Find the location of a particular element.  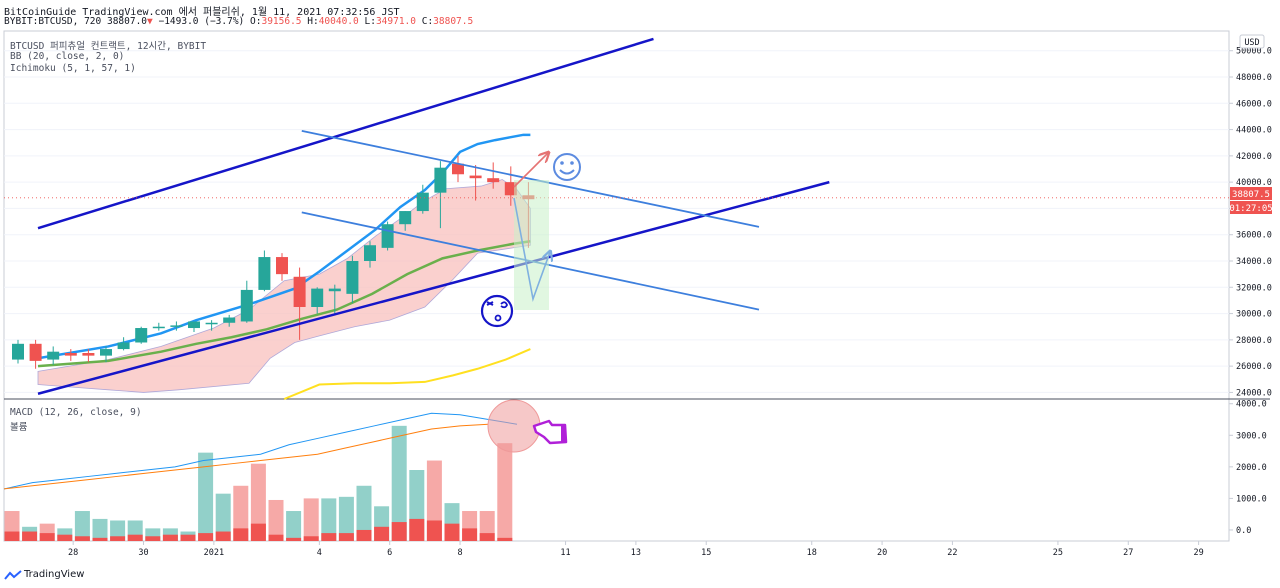

price-change: −1493.0 (−3.7%) is located at coordinates (201, 21).